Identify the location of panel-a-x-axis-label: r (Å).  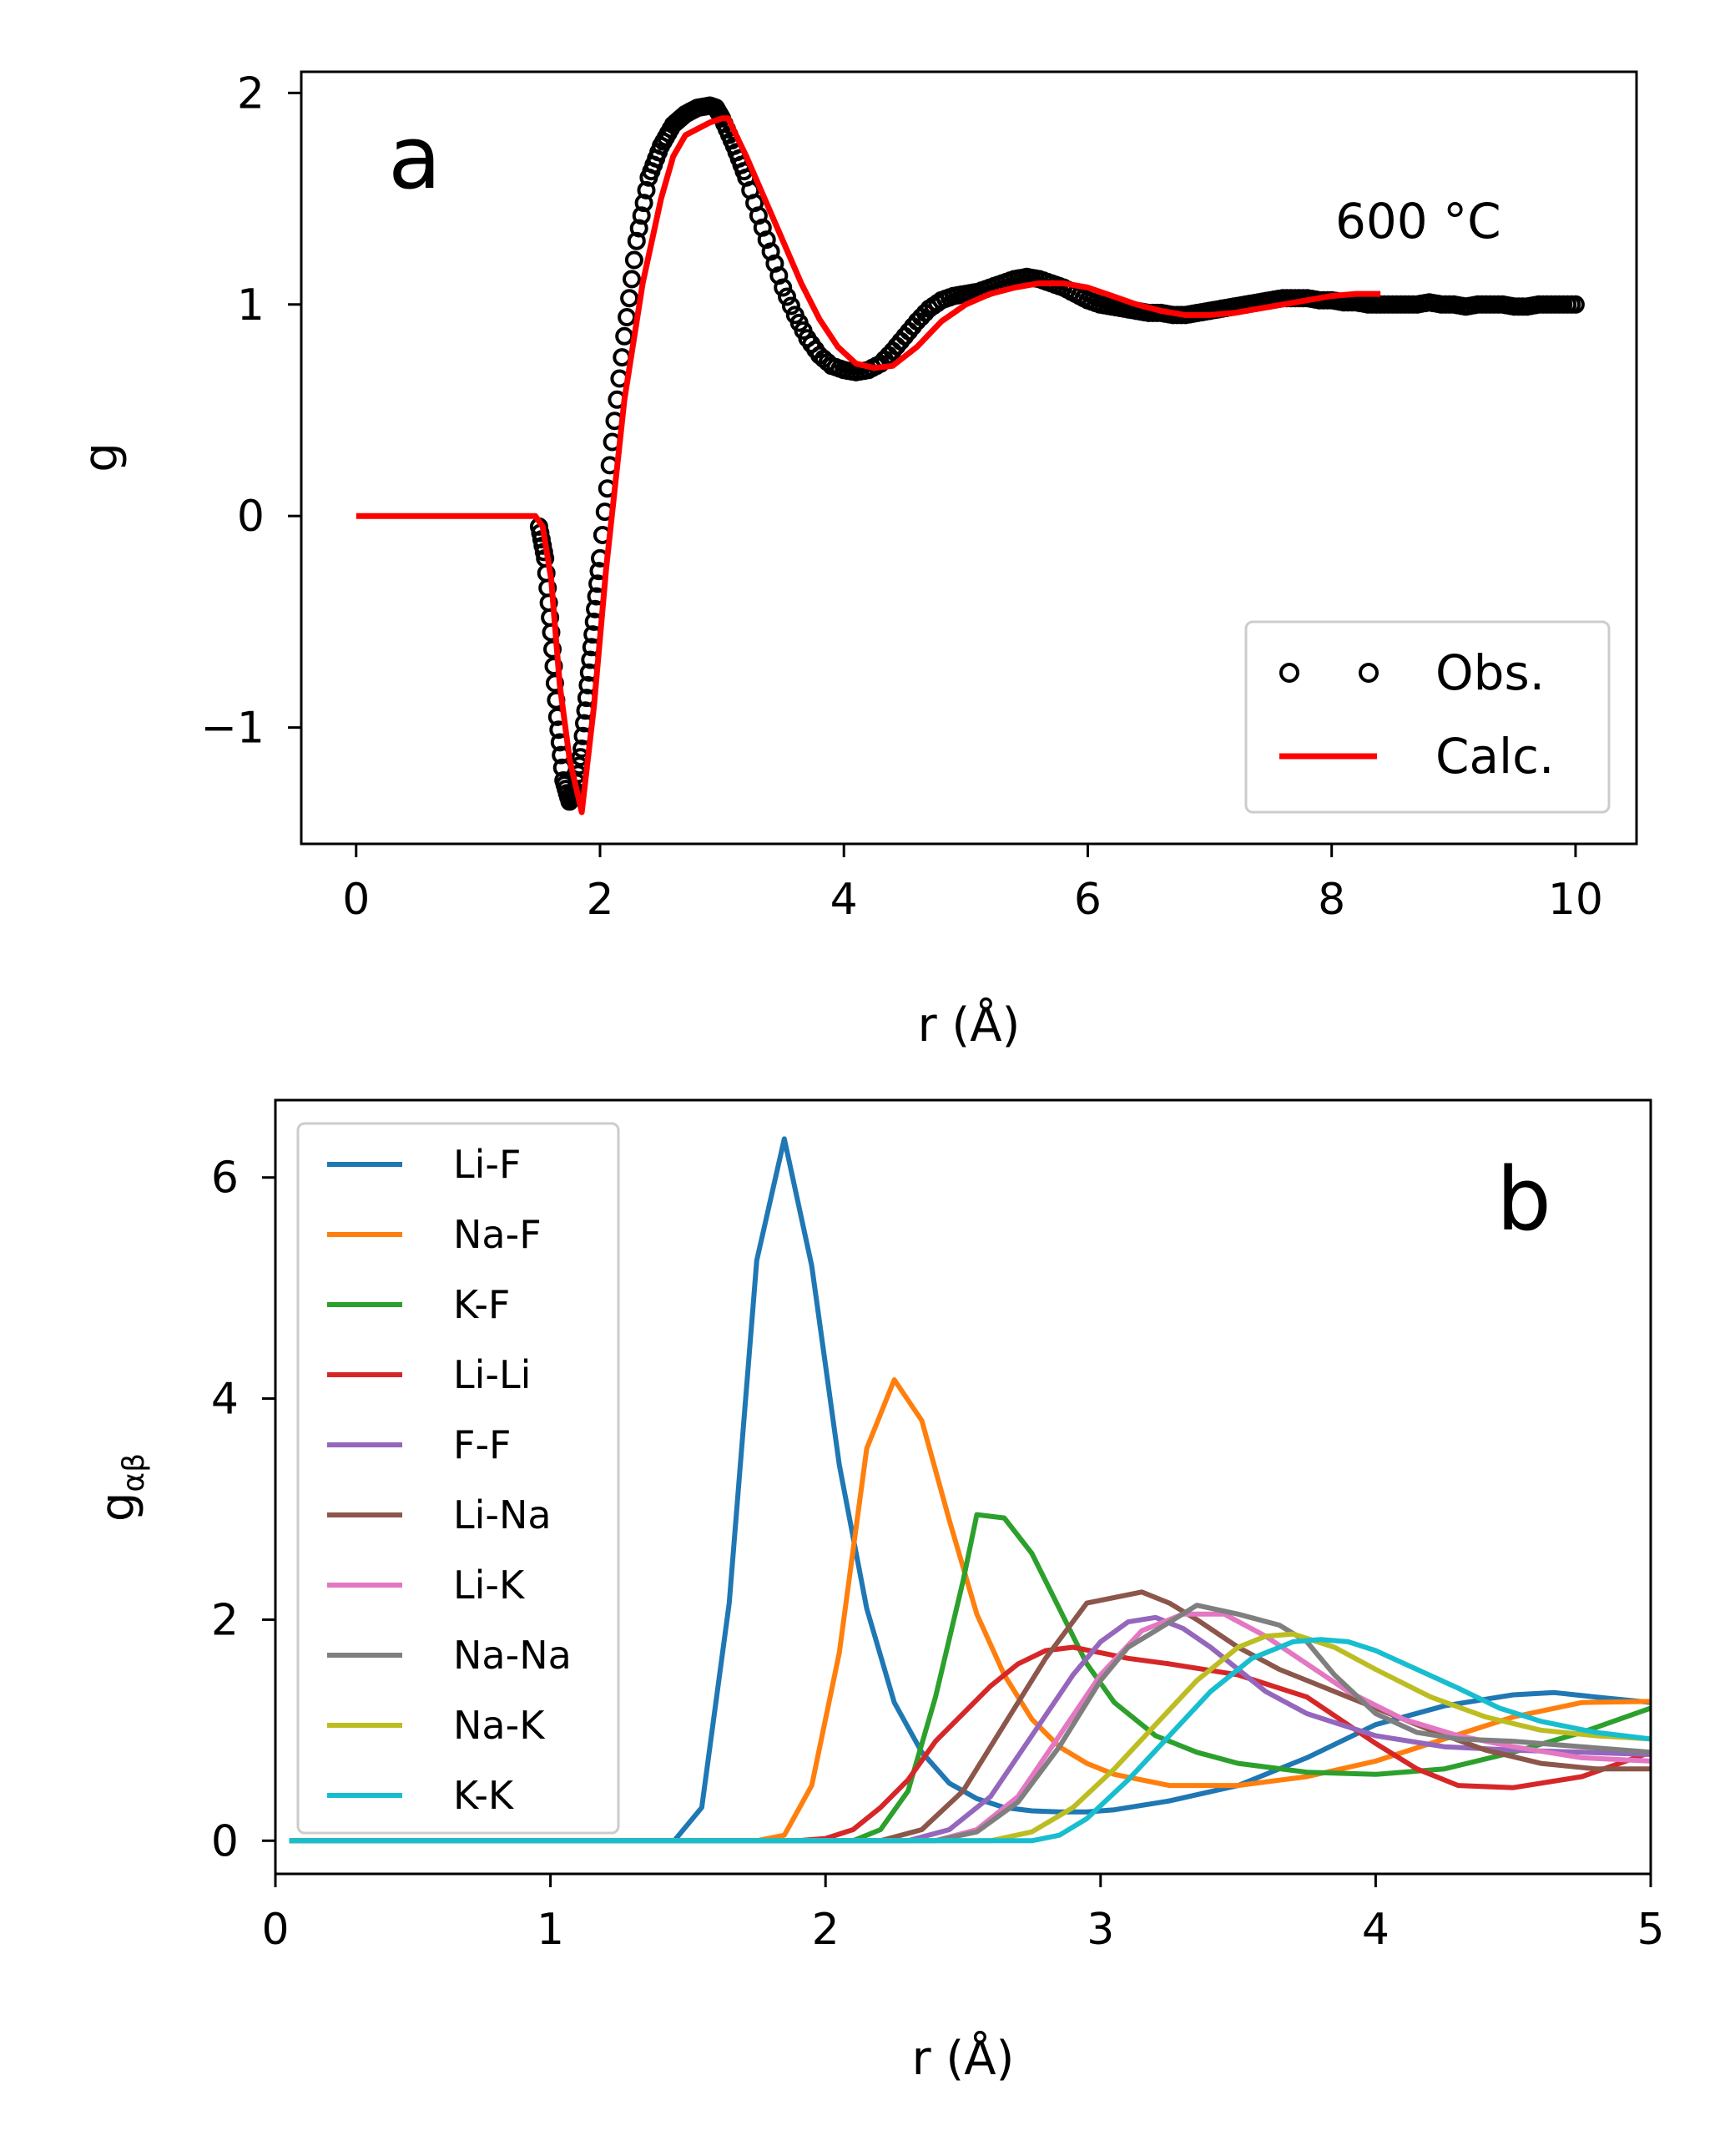
(969, 1025).